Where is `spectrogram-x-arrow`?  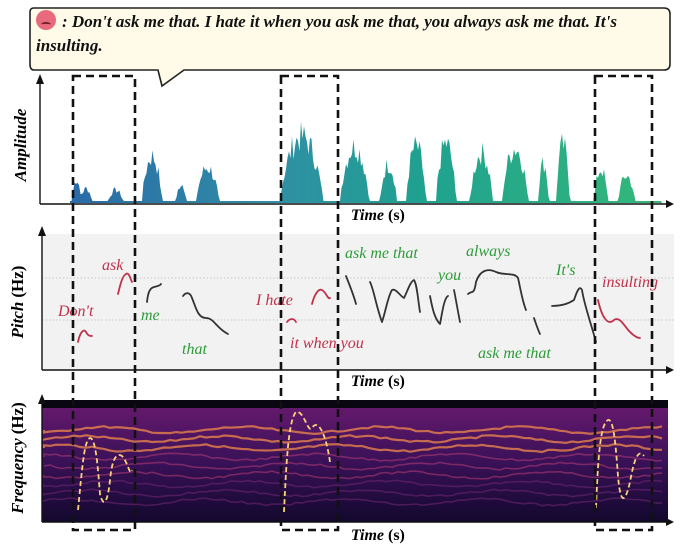 spectrogram-x-arrow is located at coordinates (670, 522).